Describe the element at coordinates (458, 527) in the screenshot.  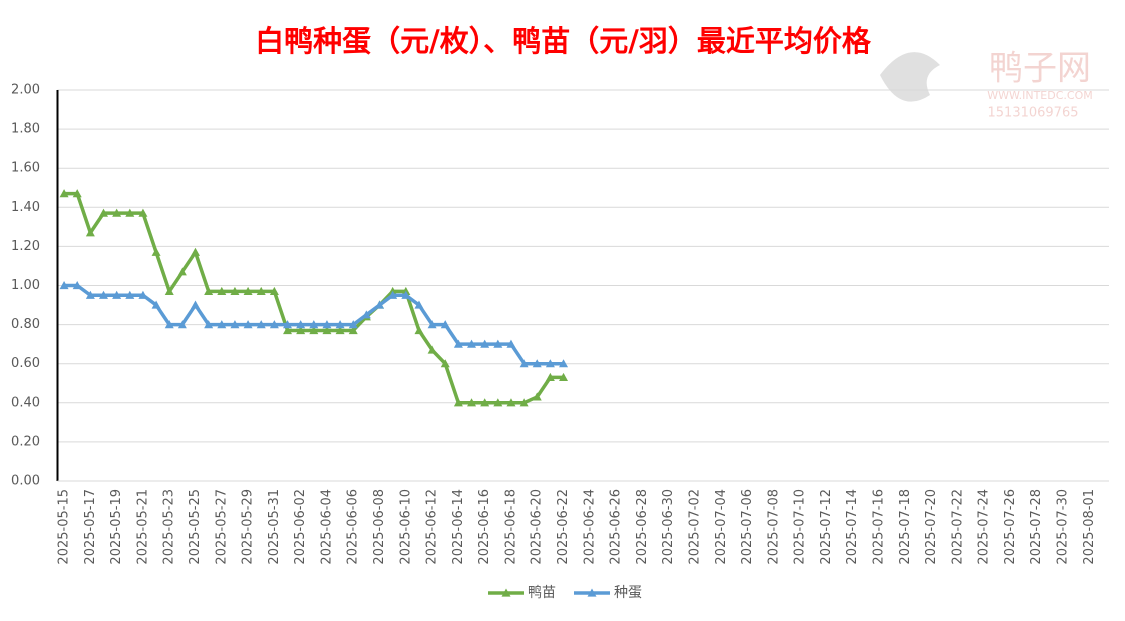
I see `x-tick-label: 2025-06-14` at that location.